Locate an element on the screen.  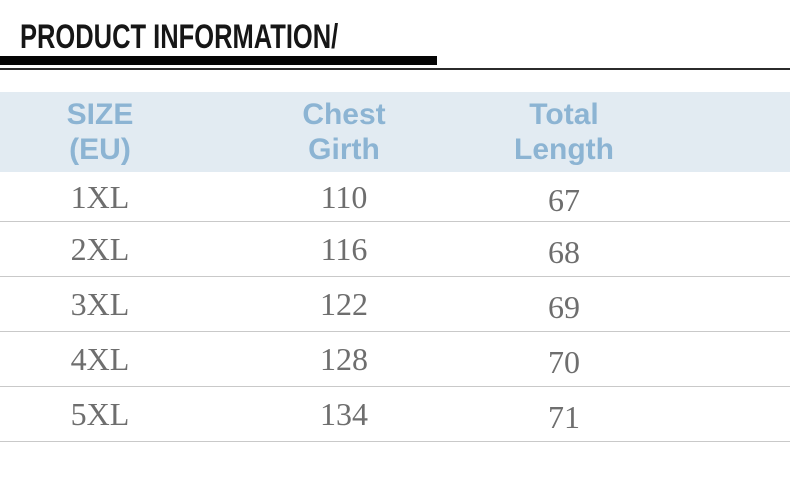
cell-total-length: 70 is located at coordinates (564, 362).